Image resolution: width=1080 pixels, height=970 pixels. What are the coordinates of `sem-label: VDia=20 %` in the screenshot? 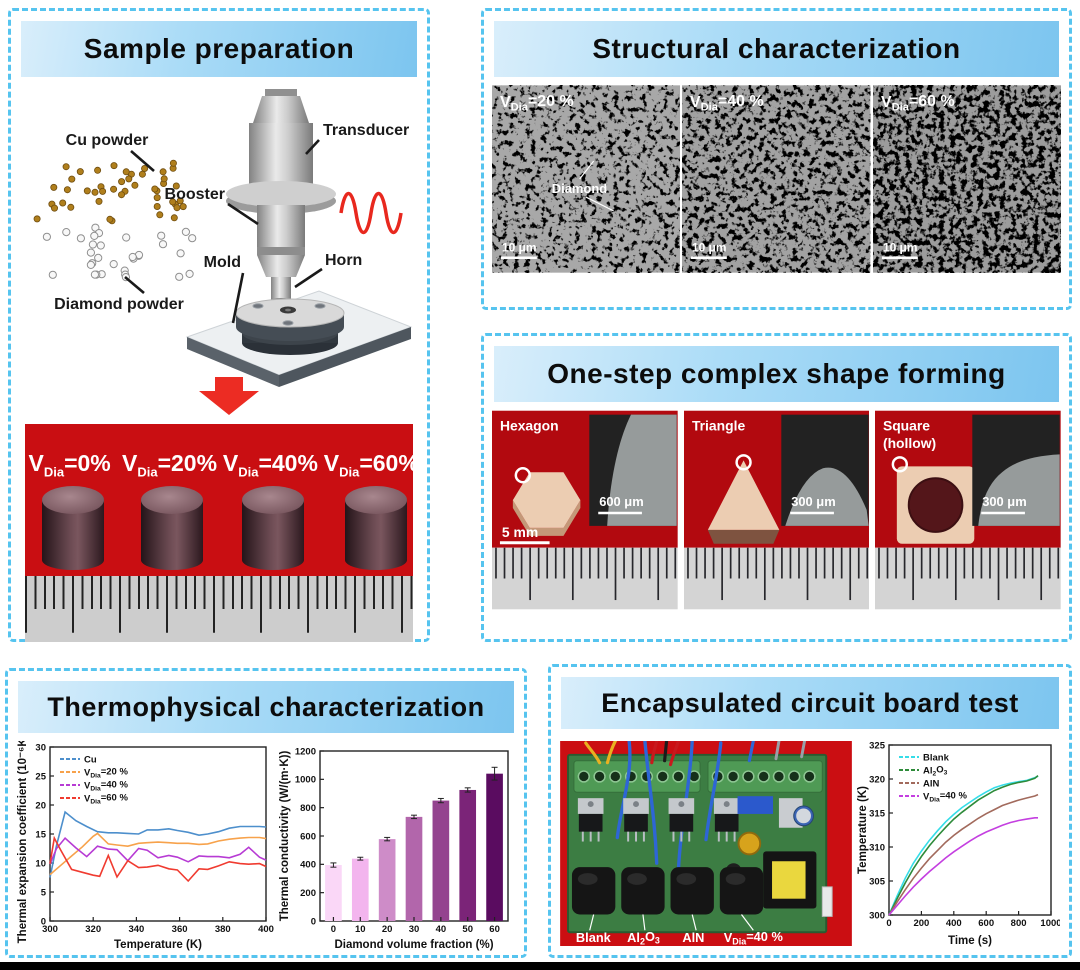 It's located at (537, 103).